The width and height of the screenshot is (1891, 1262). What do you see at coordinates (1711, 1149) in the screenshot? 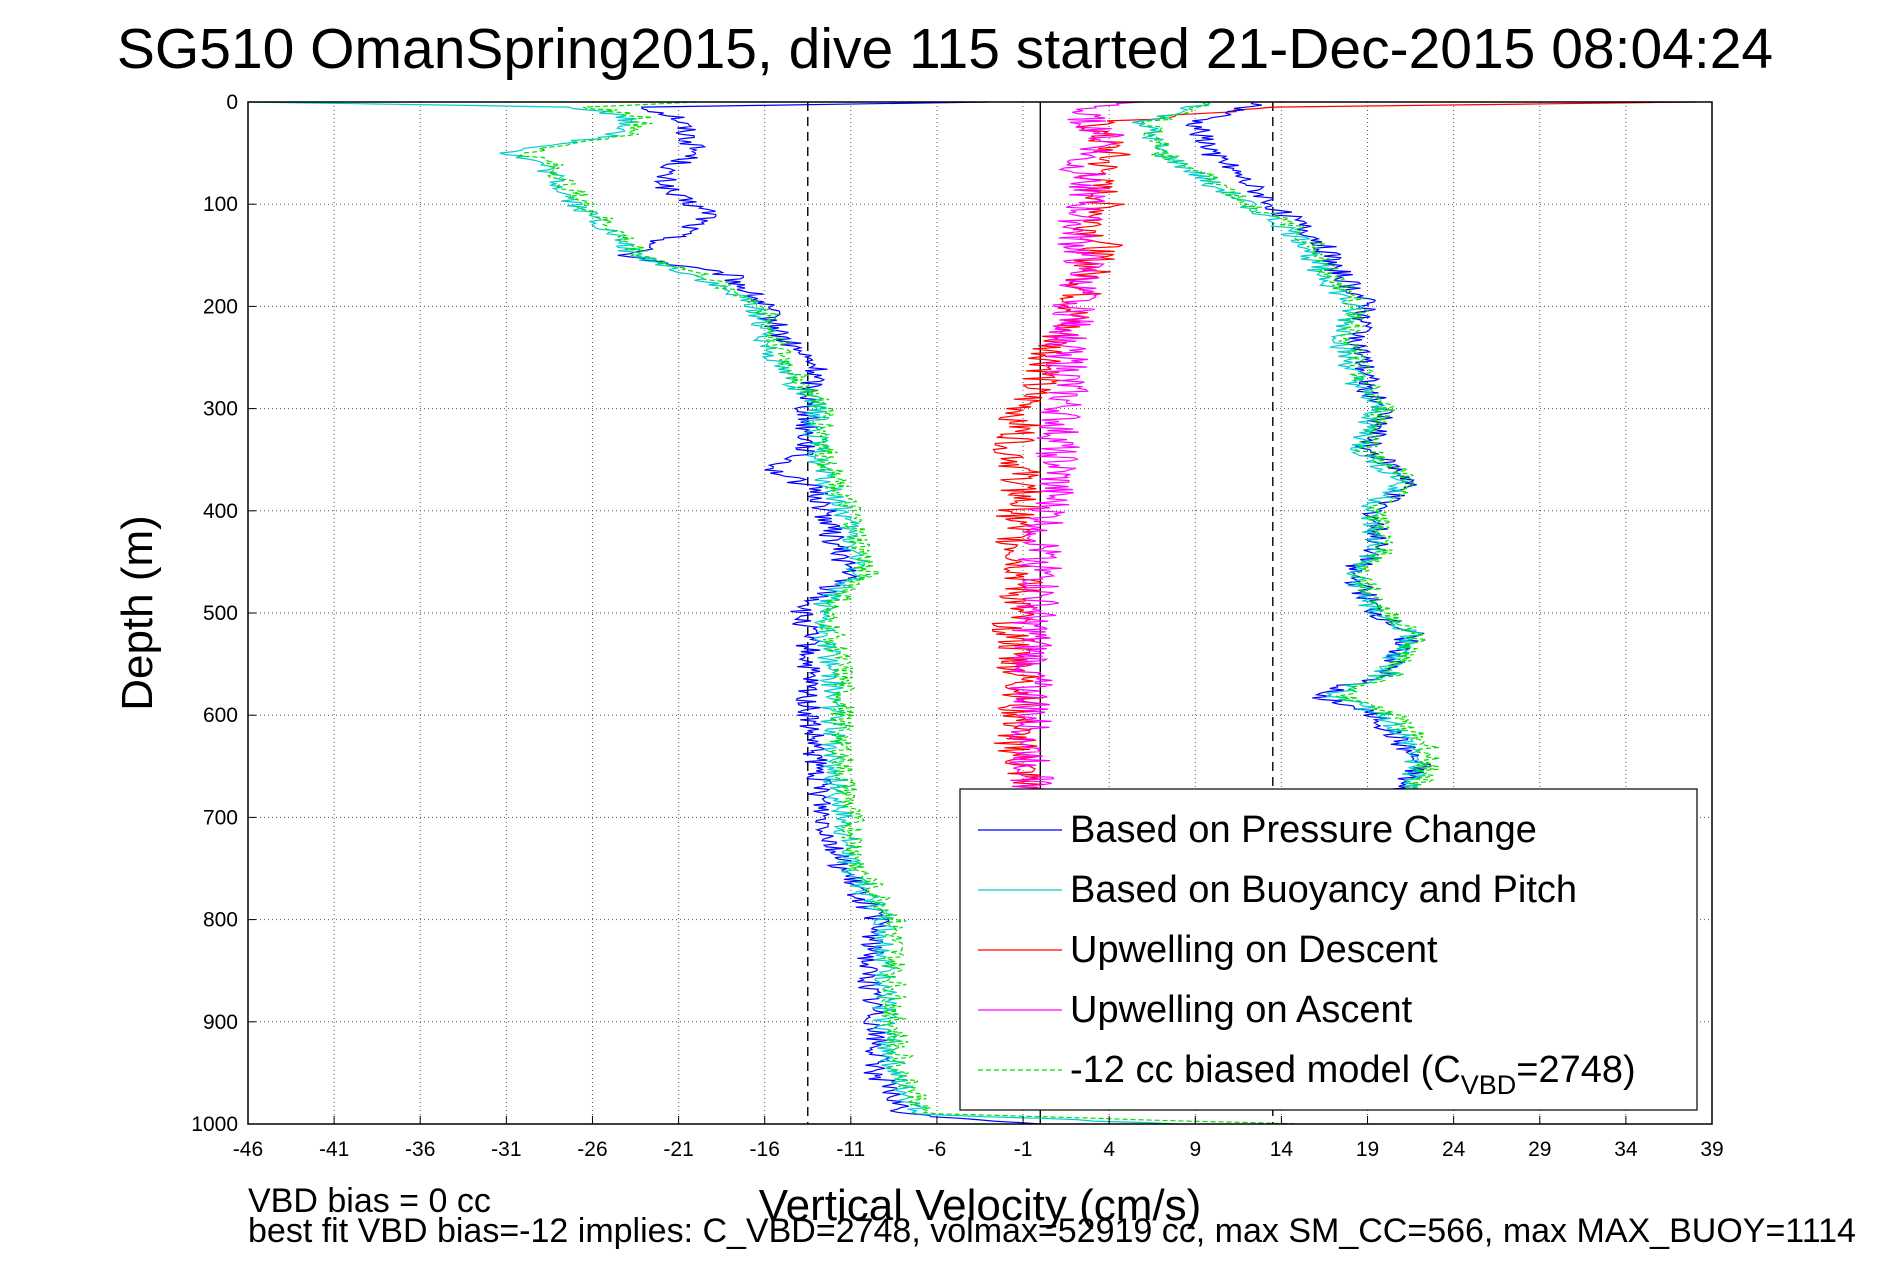
I see `x-tick-label: 39` at bounding box center [1711, 1149].